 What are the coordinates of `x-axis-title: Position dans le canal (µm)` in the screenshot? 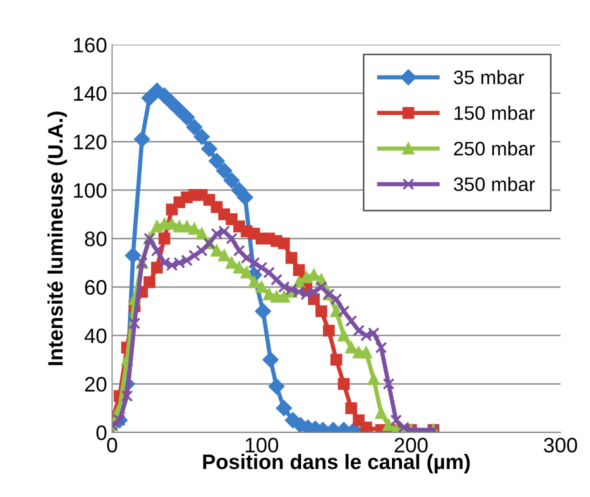 It's located at (336, 464).